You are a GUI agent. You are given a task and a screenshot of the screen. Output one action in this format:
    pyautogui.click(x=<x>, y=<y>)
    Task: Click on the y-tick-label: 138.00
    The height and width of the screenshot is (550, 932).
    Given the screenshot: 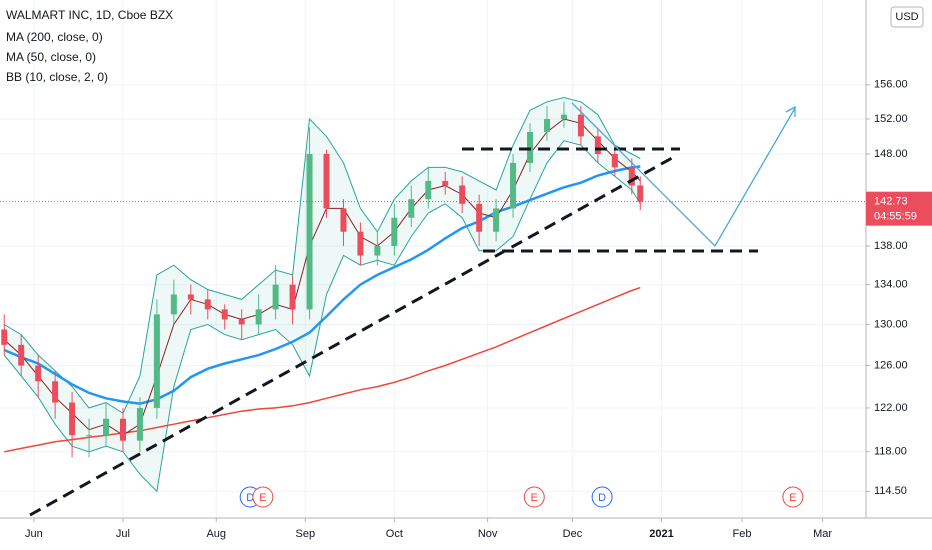 What is the action you would take?
    pyautogui.click(x=891, y=246)
    